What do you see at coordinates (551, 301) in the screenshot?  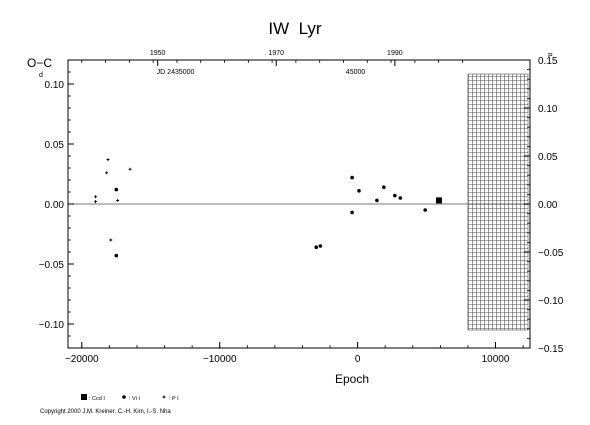 I see `right-tick-label: −0.10` at bounding box center [551, 301].